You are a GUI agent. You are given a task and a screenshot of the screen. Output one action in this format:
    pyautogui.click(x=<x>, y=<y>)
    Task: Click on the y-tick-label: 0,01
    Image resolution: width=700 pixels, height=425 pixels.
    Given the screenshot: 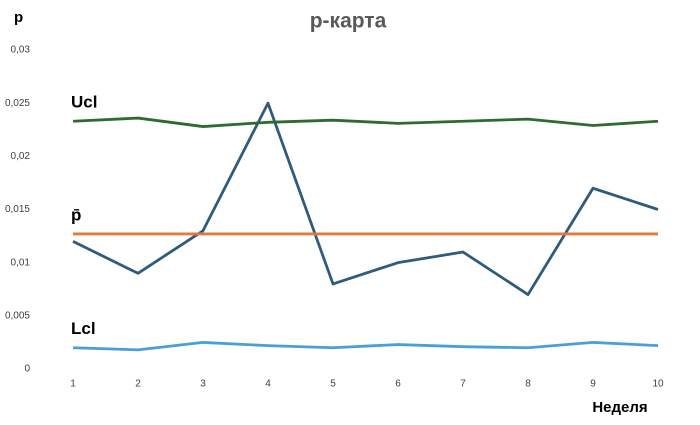 What is the action you would take?
    pyautogui.click(x=21, y=262)
    